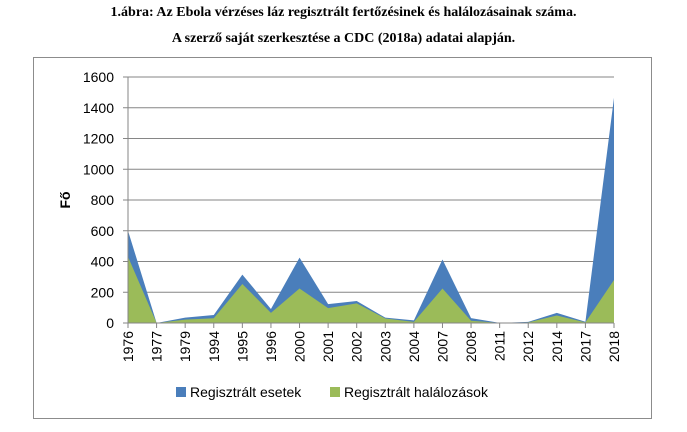 This screenshot has height=432, width=687. Describe the element at coordinates (157, 346) in the screenshot. I see `x-tick-label: 1977` at that location.